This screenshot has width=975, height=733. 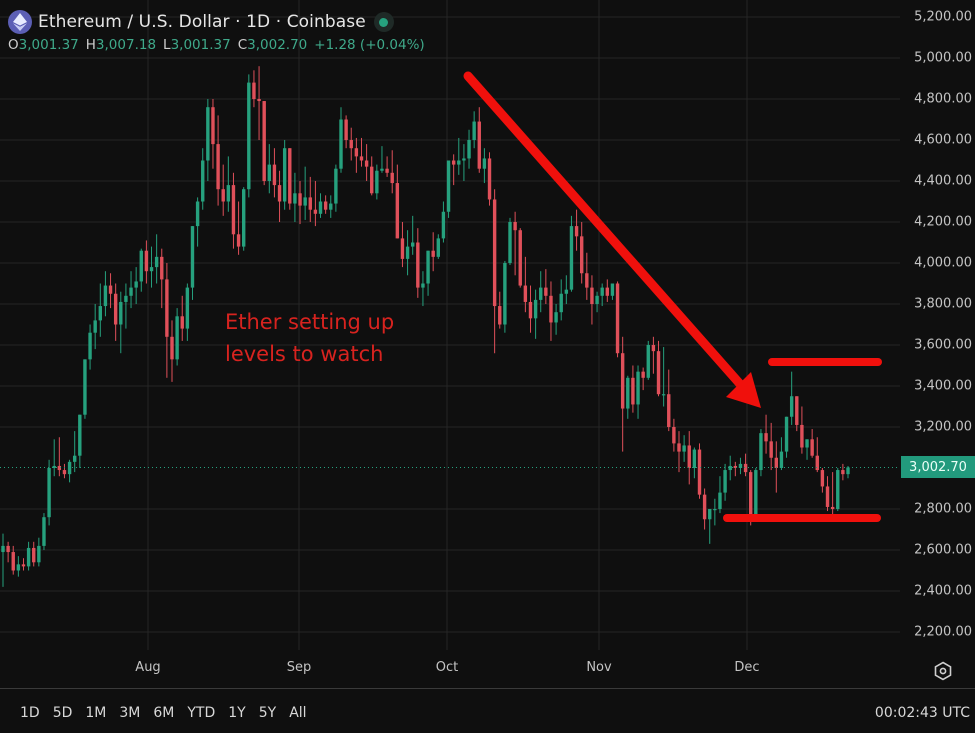 I want to click on range-button-all: All, so click(x=298, y=713).